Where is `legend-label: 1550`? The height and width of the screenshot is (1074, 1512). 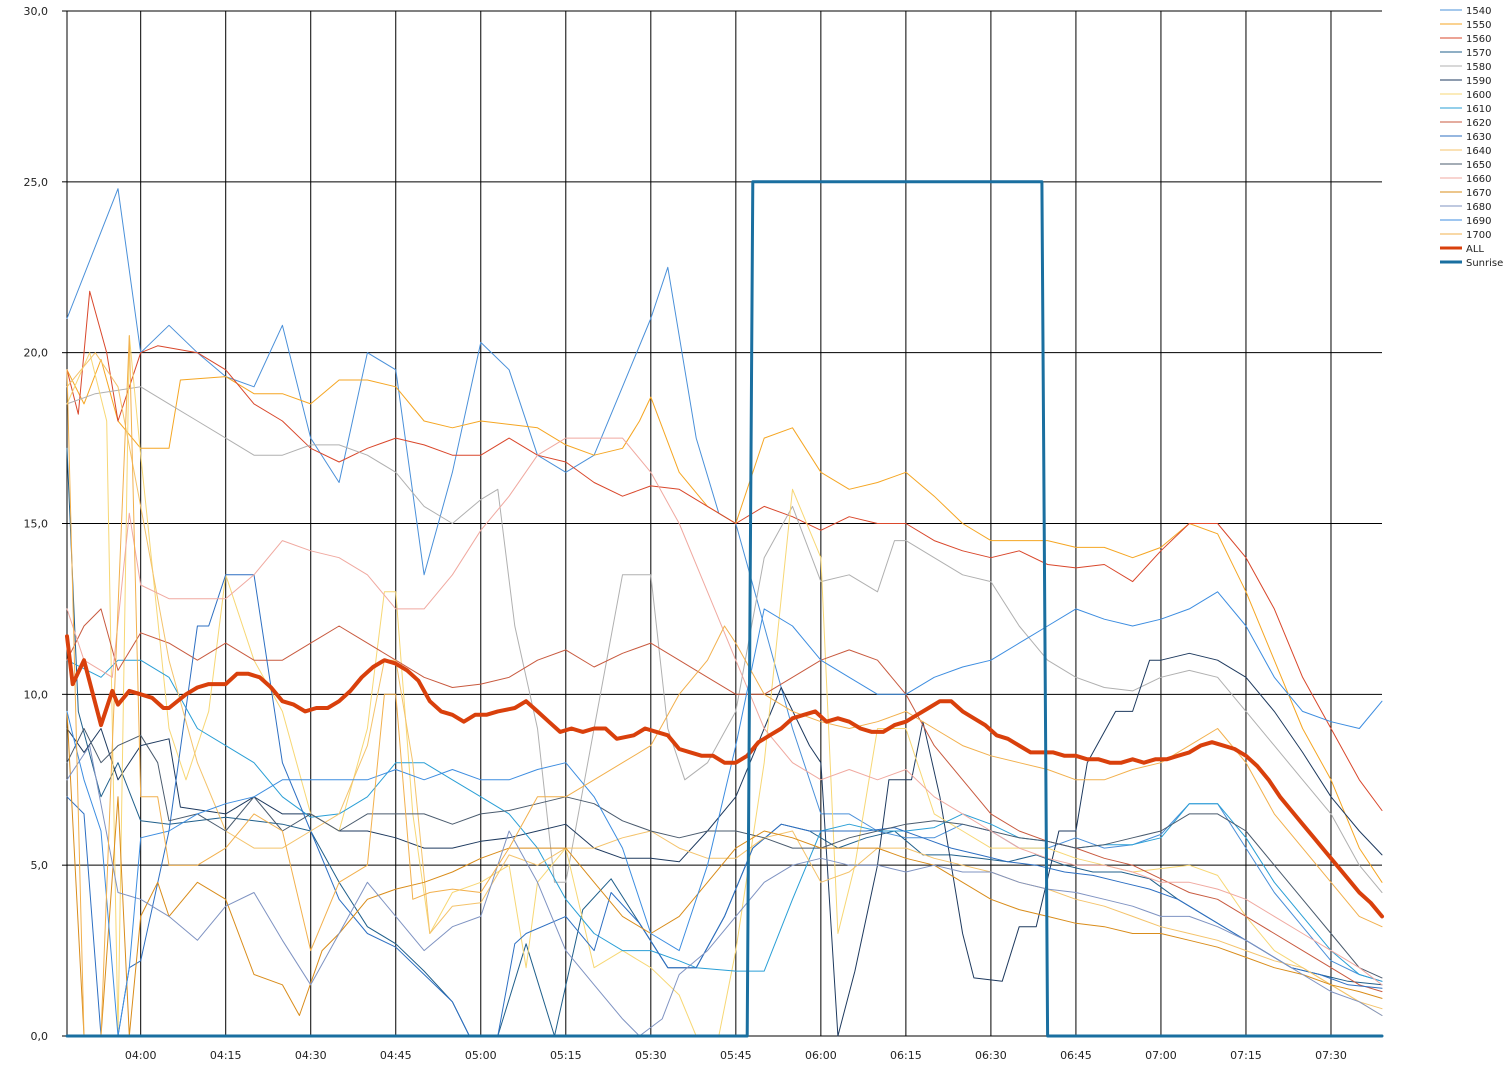 legend-label: 1550 is located at coordinates (1478, 25).